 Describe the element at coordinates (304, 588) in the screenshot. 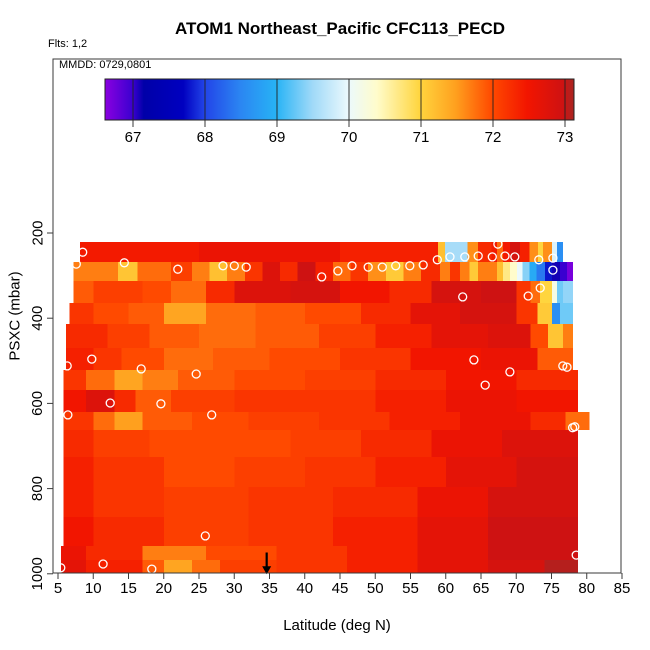

I see `x-tick-label: 40` at that location.